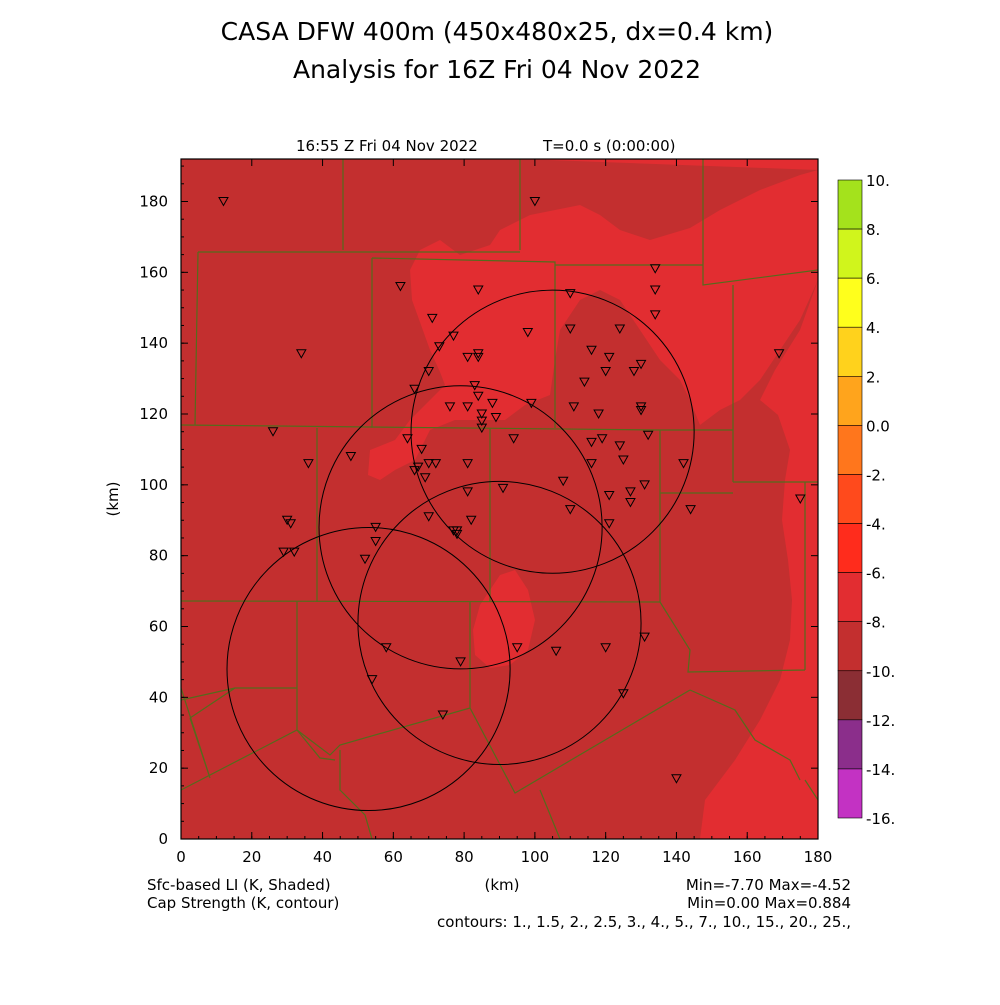  I want to click on valid-time: 16:55 Z Fri 04 Nov 2022, so click(387, 146).